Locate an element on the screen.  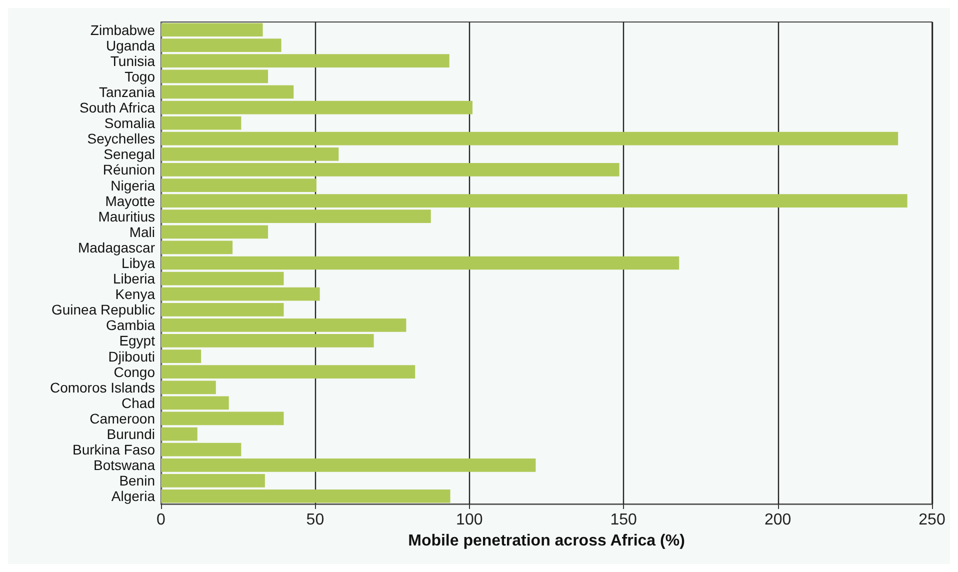
y-tick-label: Guinea Republic is located at coordinates (103, 310).